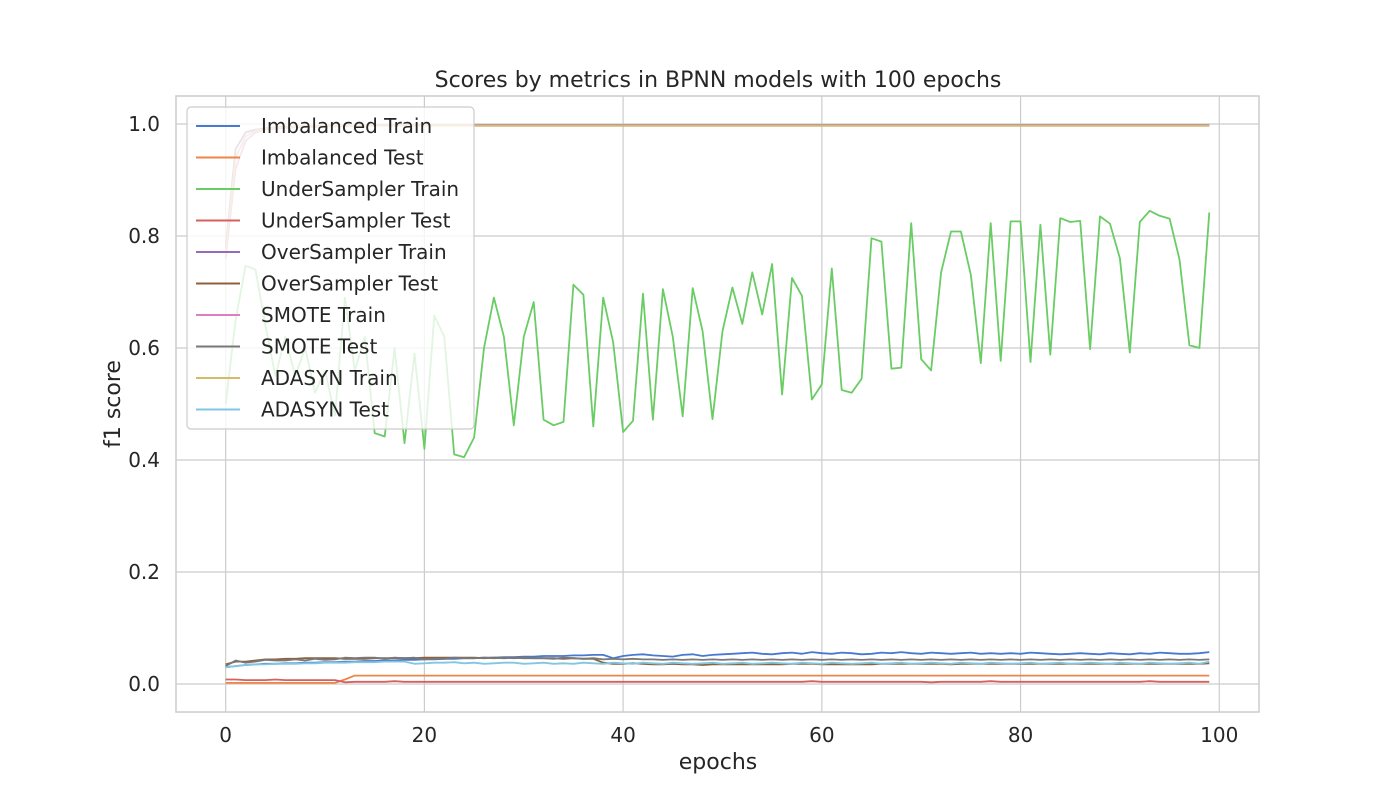  I want to click on series-line-imbalanced-test, so click(717, 679).